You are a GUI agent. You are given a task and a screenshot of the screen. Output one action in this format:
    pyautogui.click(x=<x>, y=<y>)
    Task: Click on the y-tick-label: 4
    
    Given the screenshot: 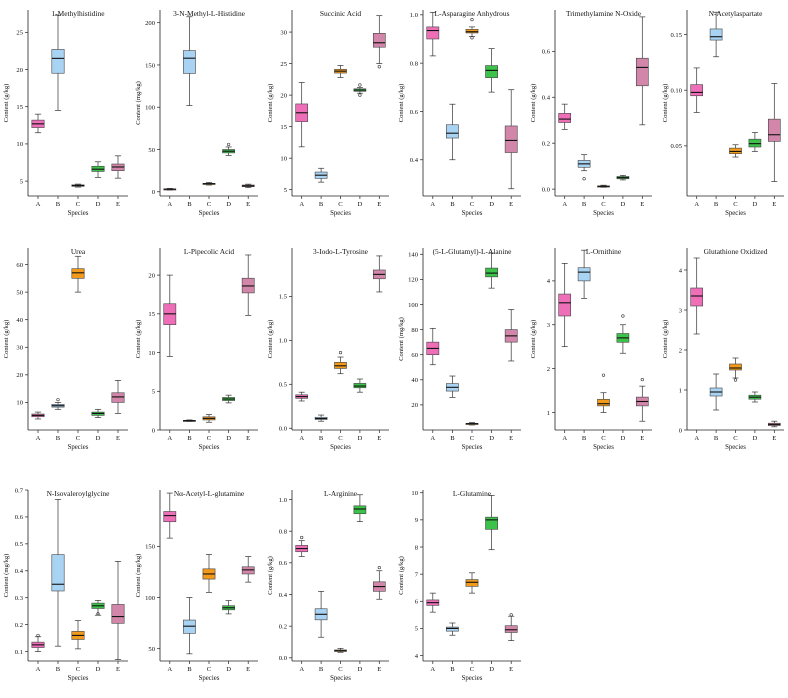 What is the action you would take?
    pyautogui.click(x=417, y=656)
    